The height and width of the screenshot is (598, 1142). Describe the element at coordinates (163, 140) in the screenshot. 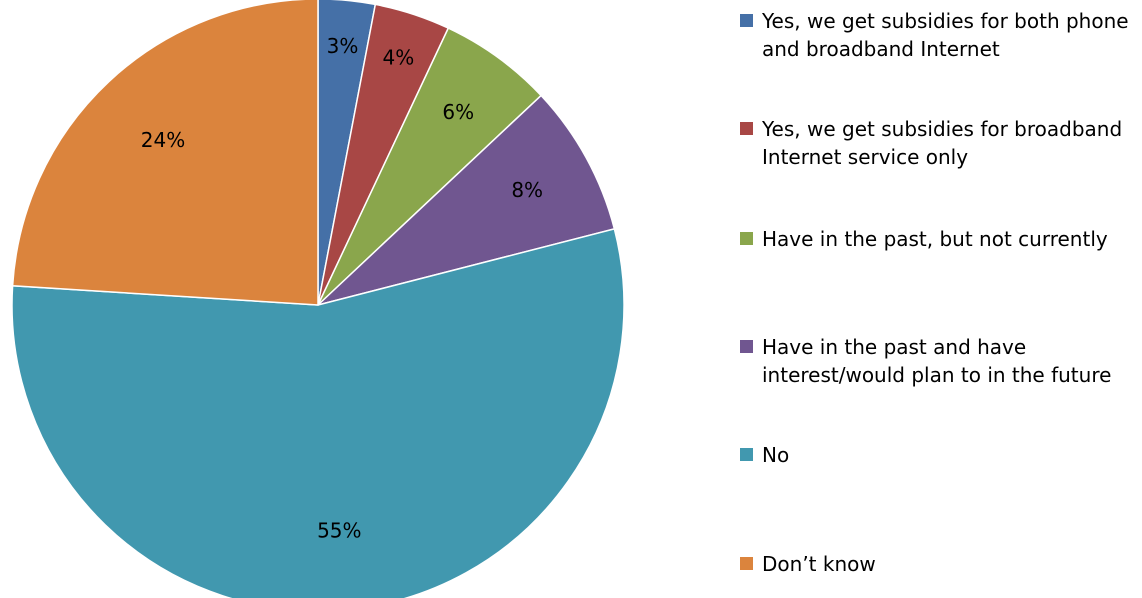

I see `slice-value-label: 24%` at that location.